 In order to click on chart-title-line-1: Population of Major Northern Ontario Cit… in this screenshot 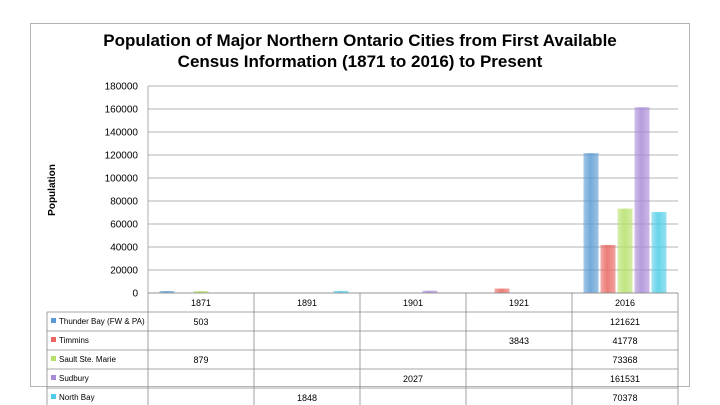, I will do `click(360, 40)`.